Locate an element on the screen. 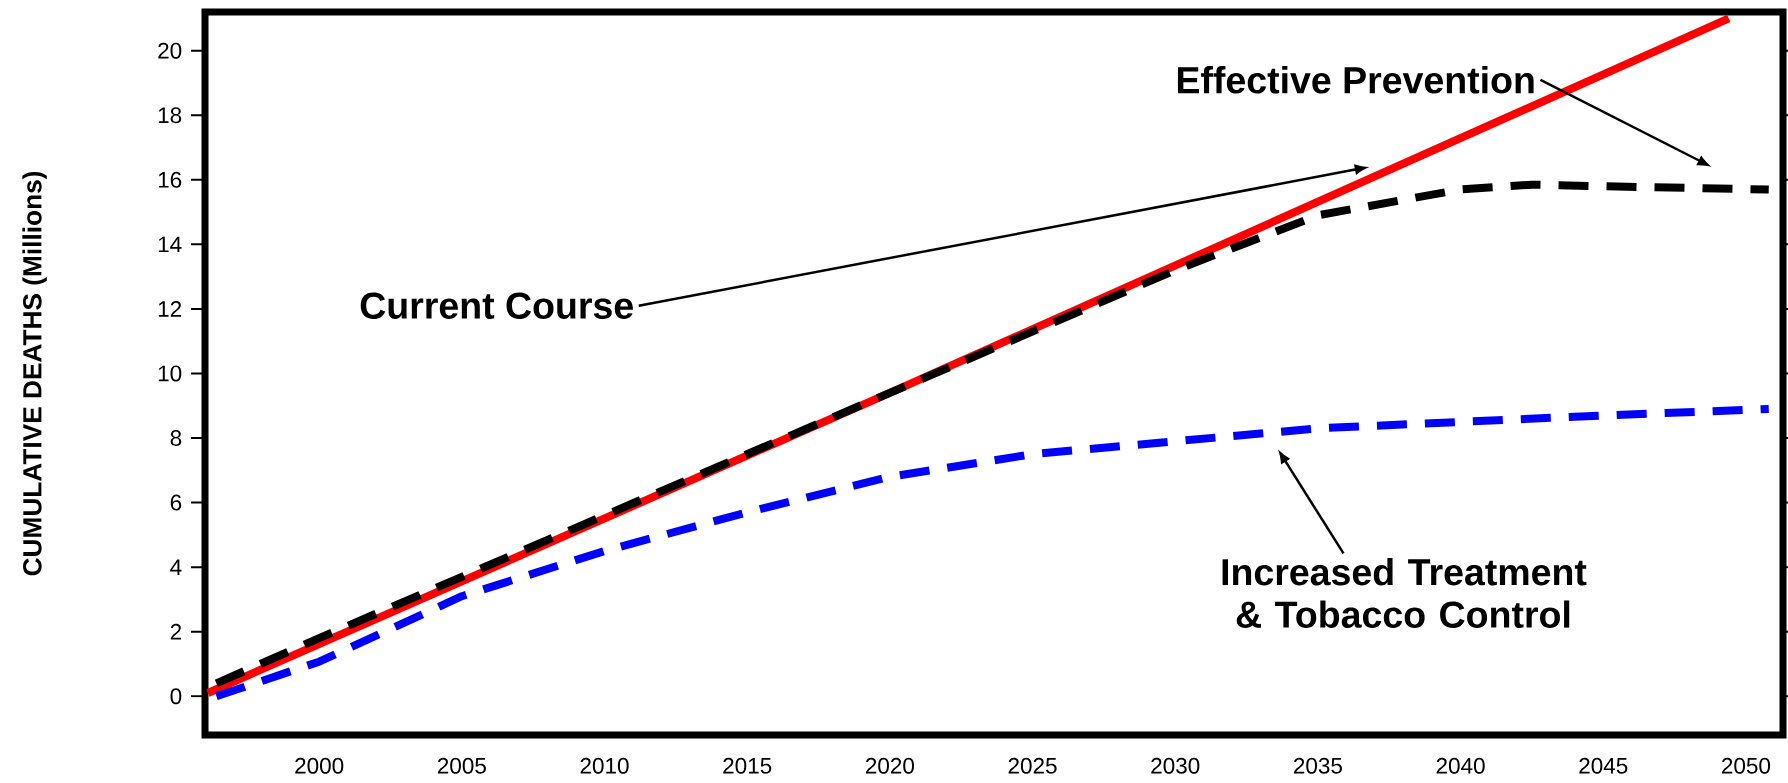 This screenshot has width=1788, height=783. x-tick-label: 2025 is located at coordinates (1032, 765).